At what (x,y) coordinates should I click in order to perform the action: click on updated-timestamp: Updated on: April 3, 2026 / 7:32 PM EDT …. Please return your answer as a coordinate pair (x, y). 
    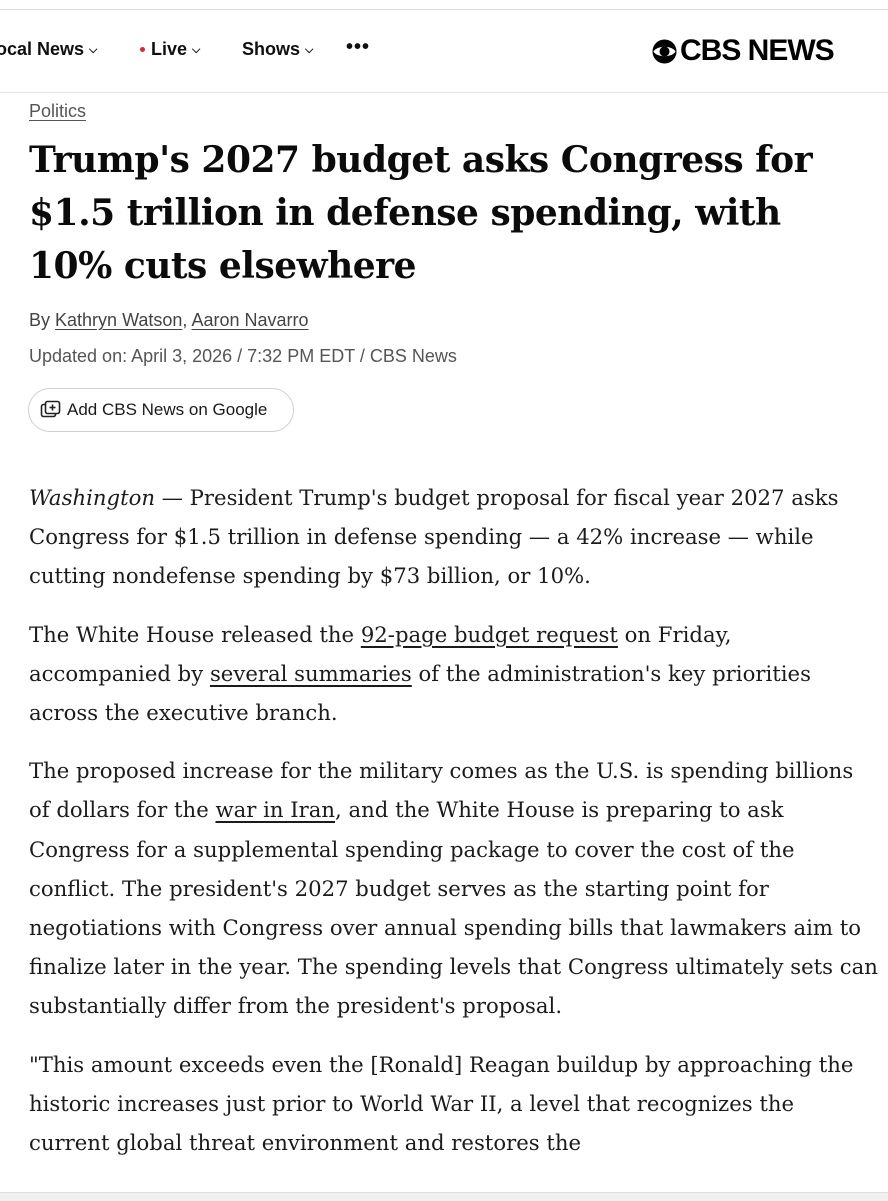
    Looking at the image, I should click on (243, 356).